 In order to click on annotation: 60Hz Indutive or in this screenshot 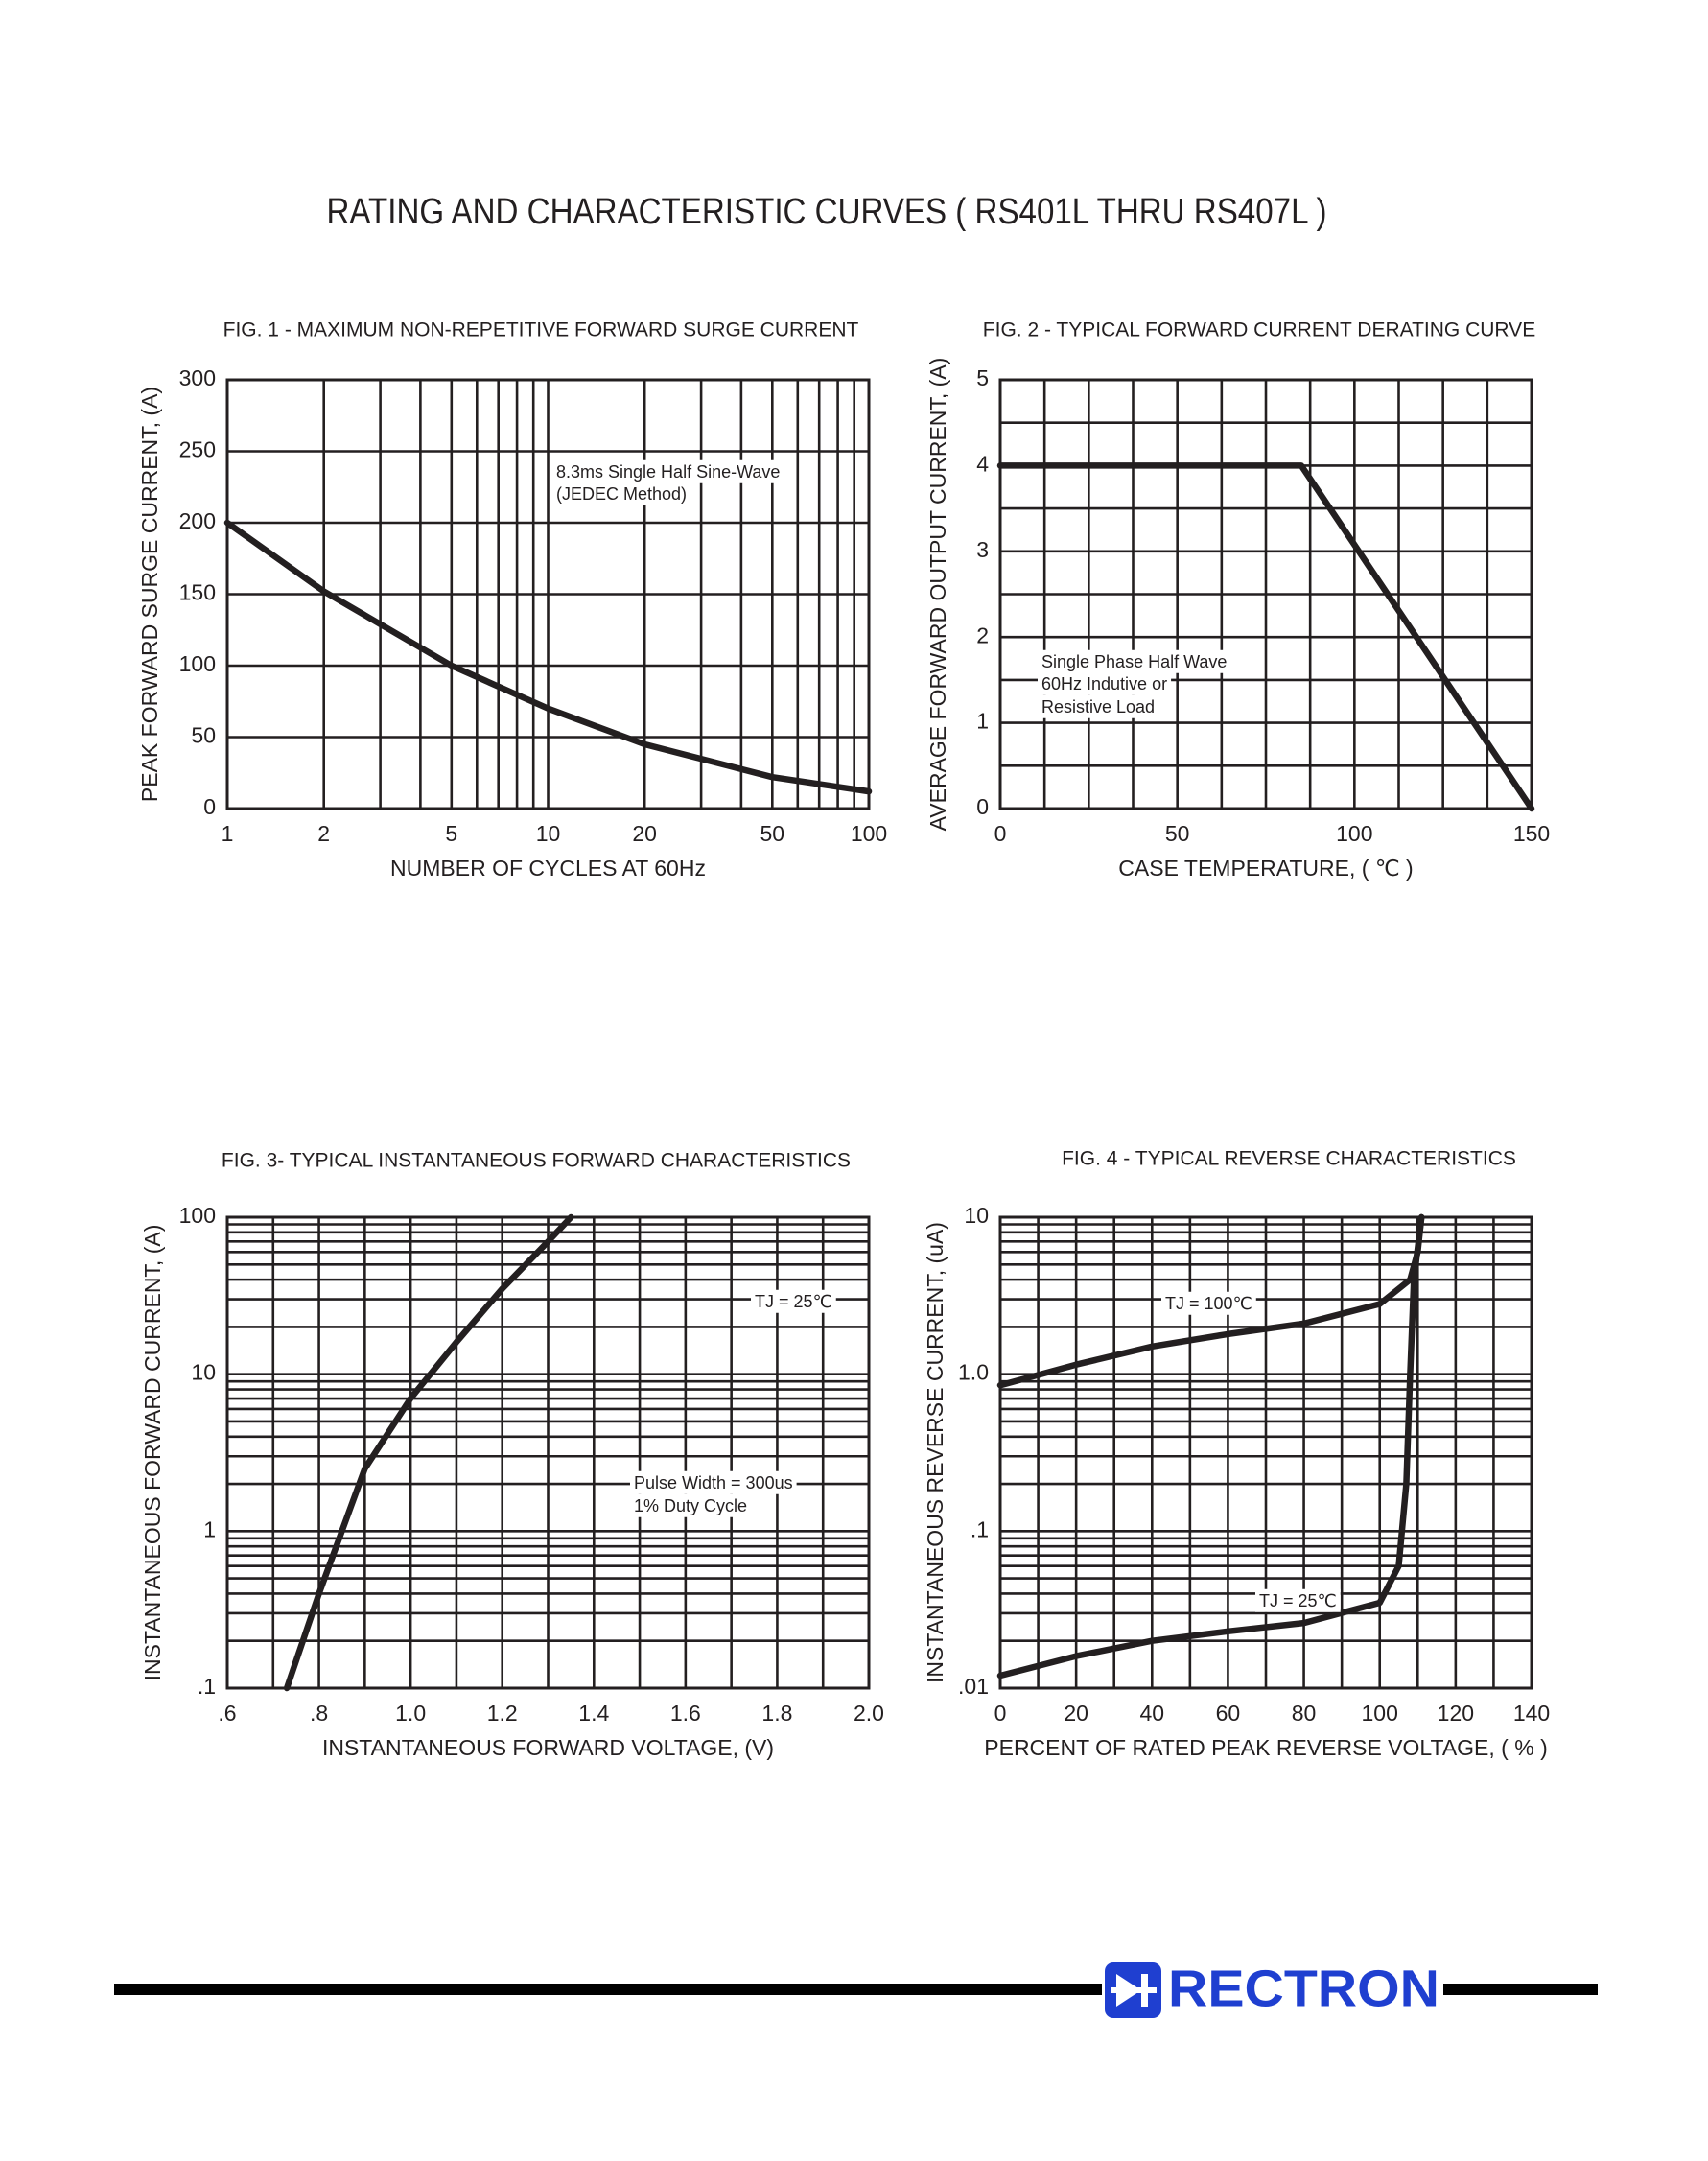, I will do `click(1104, 683)`.